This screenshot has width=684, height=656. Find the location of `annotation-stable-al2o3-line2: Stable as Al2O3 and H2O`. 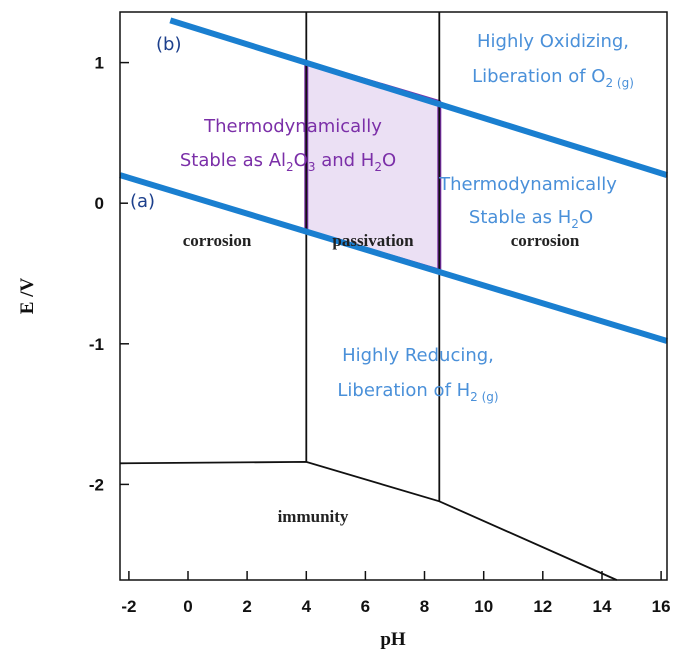

annotation-stable-al2o3-line2: Stable as Al2O3 and H2O is located at coordinates (288, 162).